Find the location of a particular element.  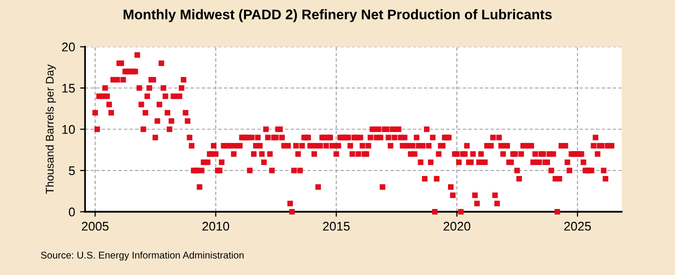

y-tick-label: 5 is located at coordinates (71, 171).